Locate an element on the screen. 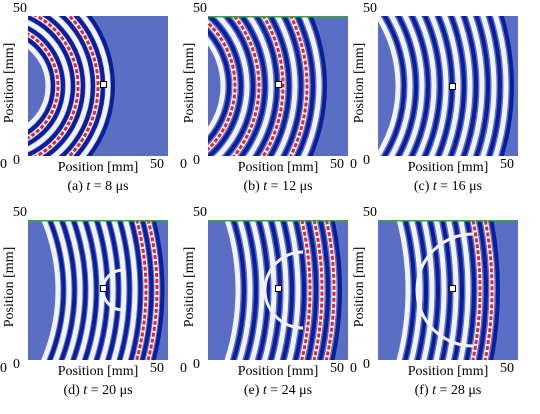 This screenshot has height=414, width=540. panel-caption: (a) t = 8 μs is located at coordinates (98, 187).